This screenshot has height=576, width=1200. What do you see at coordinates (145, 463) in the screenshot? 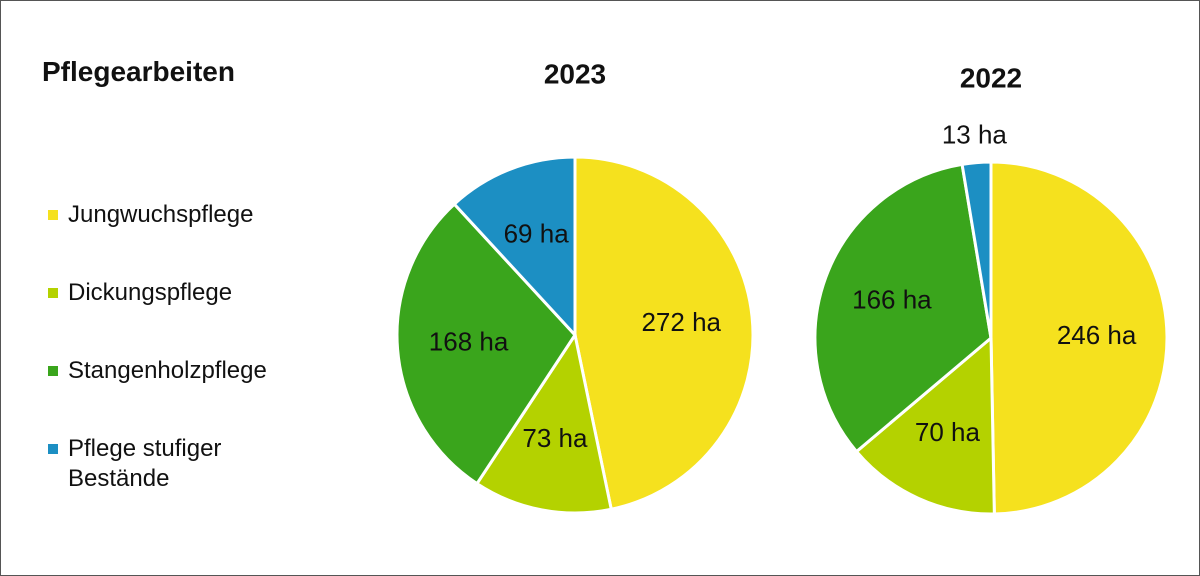
I see `legend-label: Pflege stufiger Bestände` at bounding box center [145, 463].